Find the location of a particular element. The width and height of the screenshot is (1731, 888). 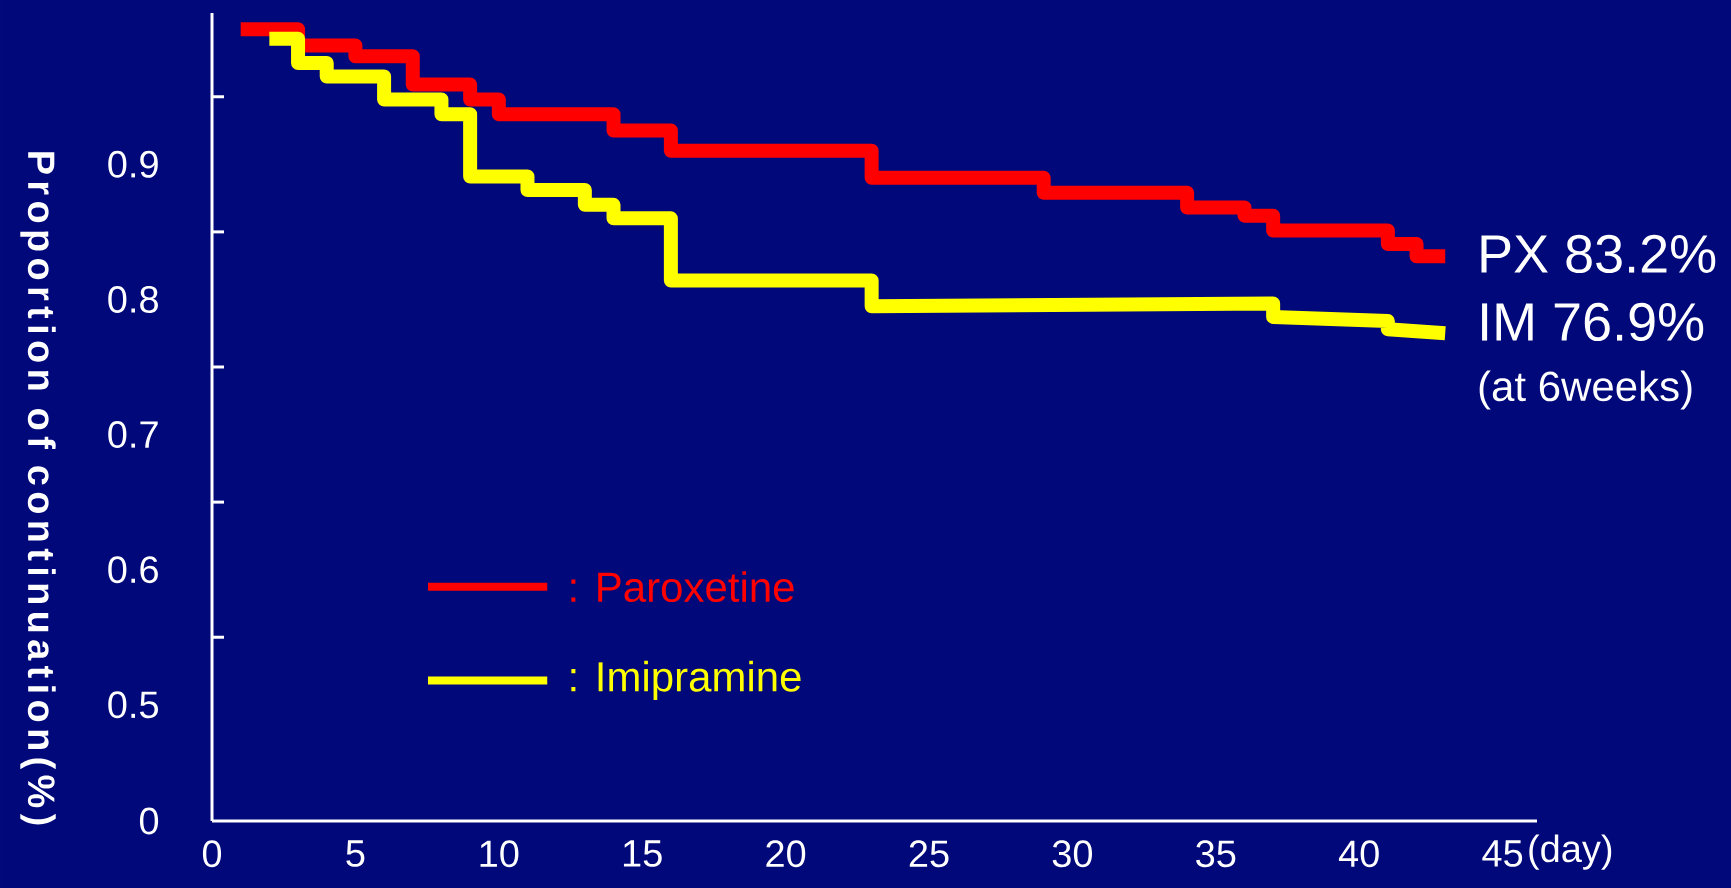

x-tick-label: 35 is located at coordinates (1216, 854).